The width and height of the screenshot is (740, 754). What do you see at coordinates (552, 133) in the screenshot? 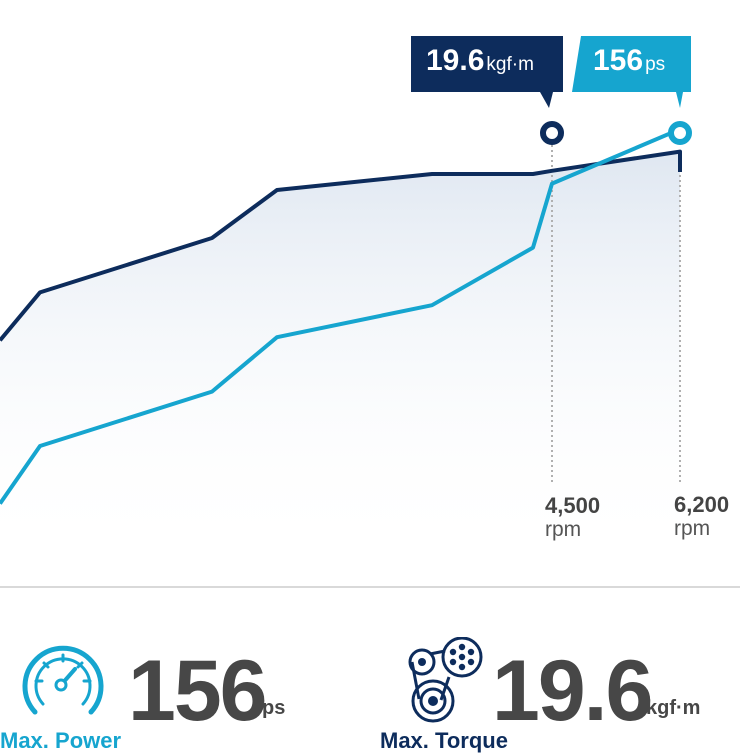
I see `torque-peak-marker` at bounding box center [552, 133].